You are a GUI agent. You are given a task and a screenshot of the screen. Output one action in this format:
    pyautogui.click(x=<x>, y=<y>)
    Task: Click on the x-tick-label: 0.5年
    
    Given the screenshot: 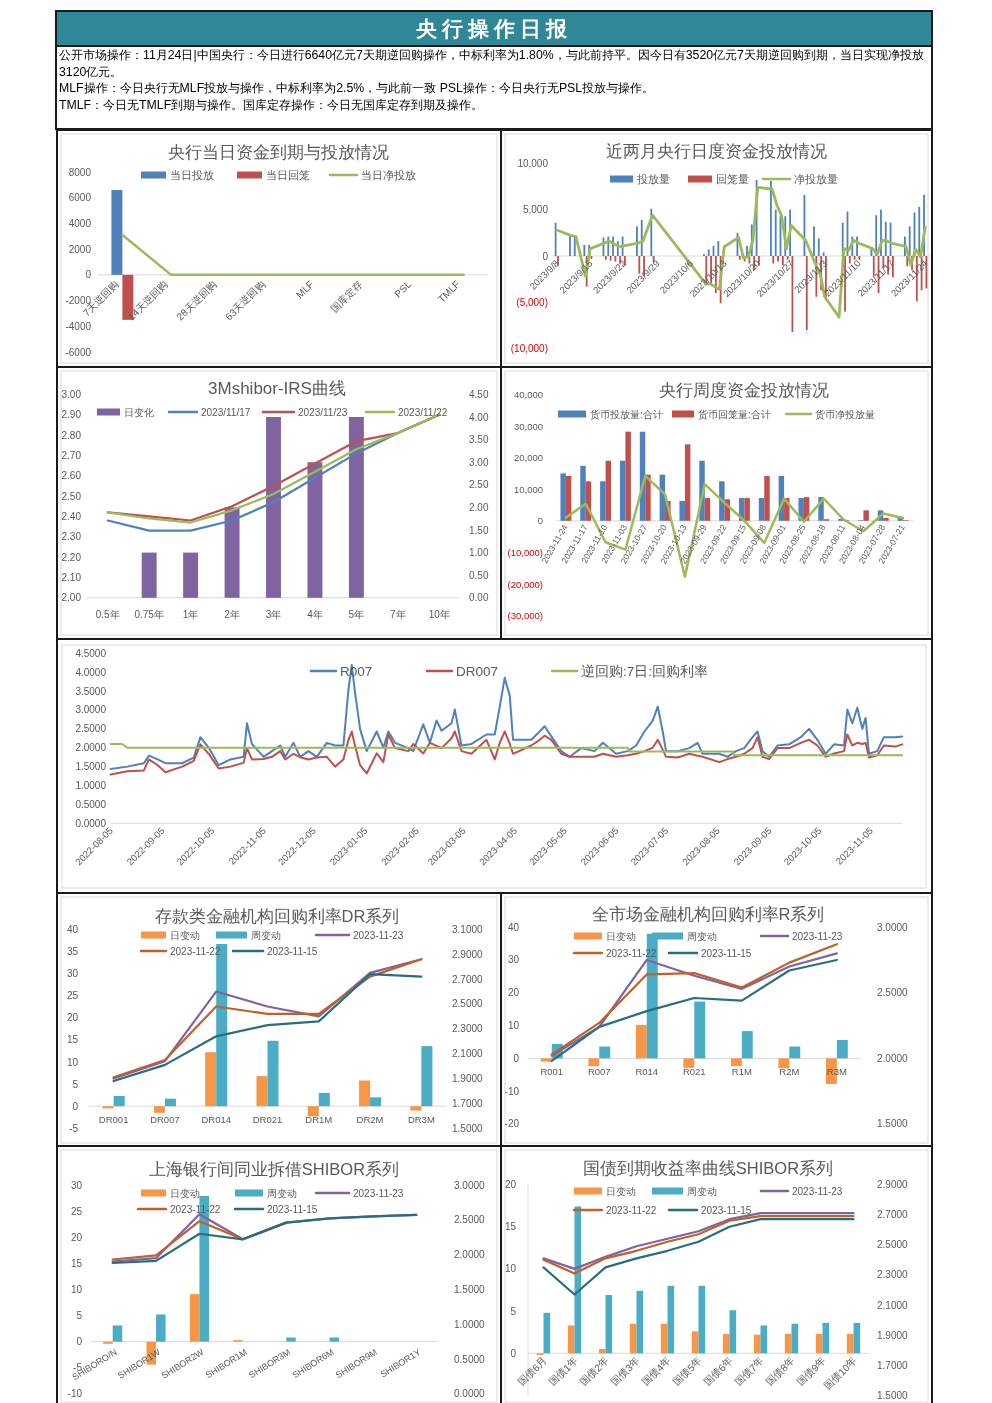 What is the action you would take?
    pyautogui.click(x=107, y=614)
    